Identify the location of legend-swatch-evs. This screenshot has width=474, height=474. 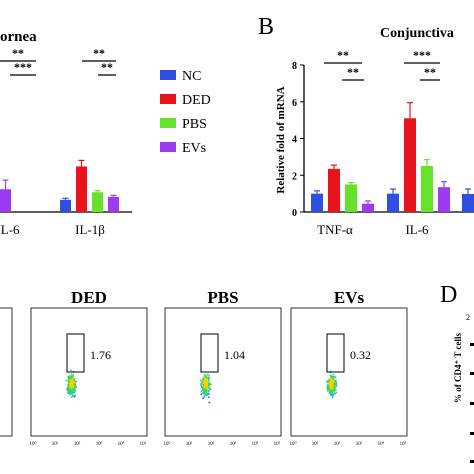
(168, 147).